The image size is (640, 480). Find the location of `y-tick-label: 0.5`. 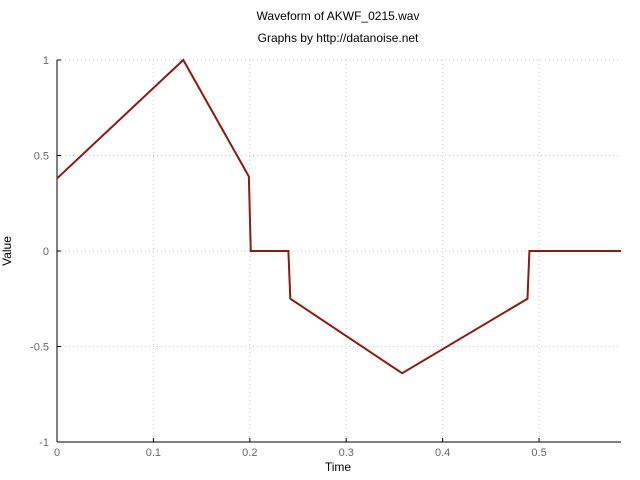

y-tick-label: 0.5 is located at coordinates (41, 157).